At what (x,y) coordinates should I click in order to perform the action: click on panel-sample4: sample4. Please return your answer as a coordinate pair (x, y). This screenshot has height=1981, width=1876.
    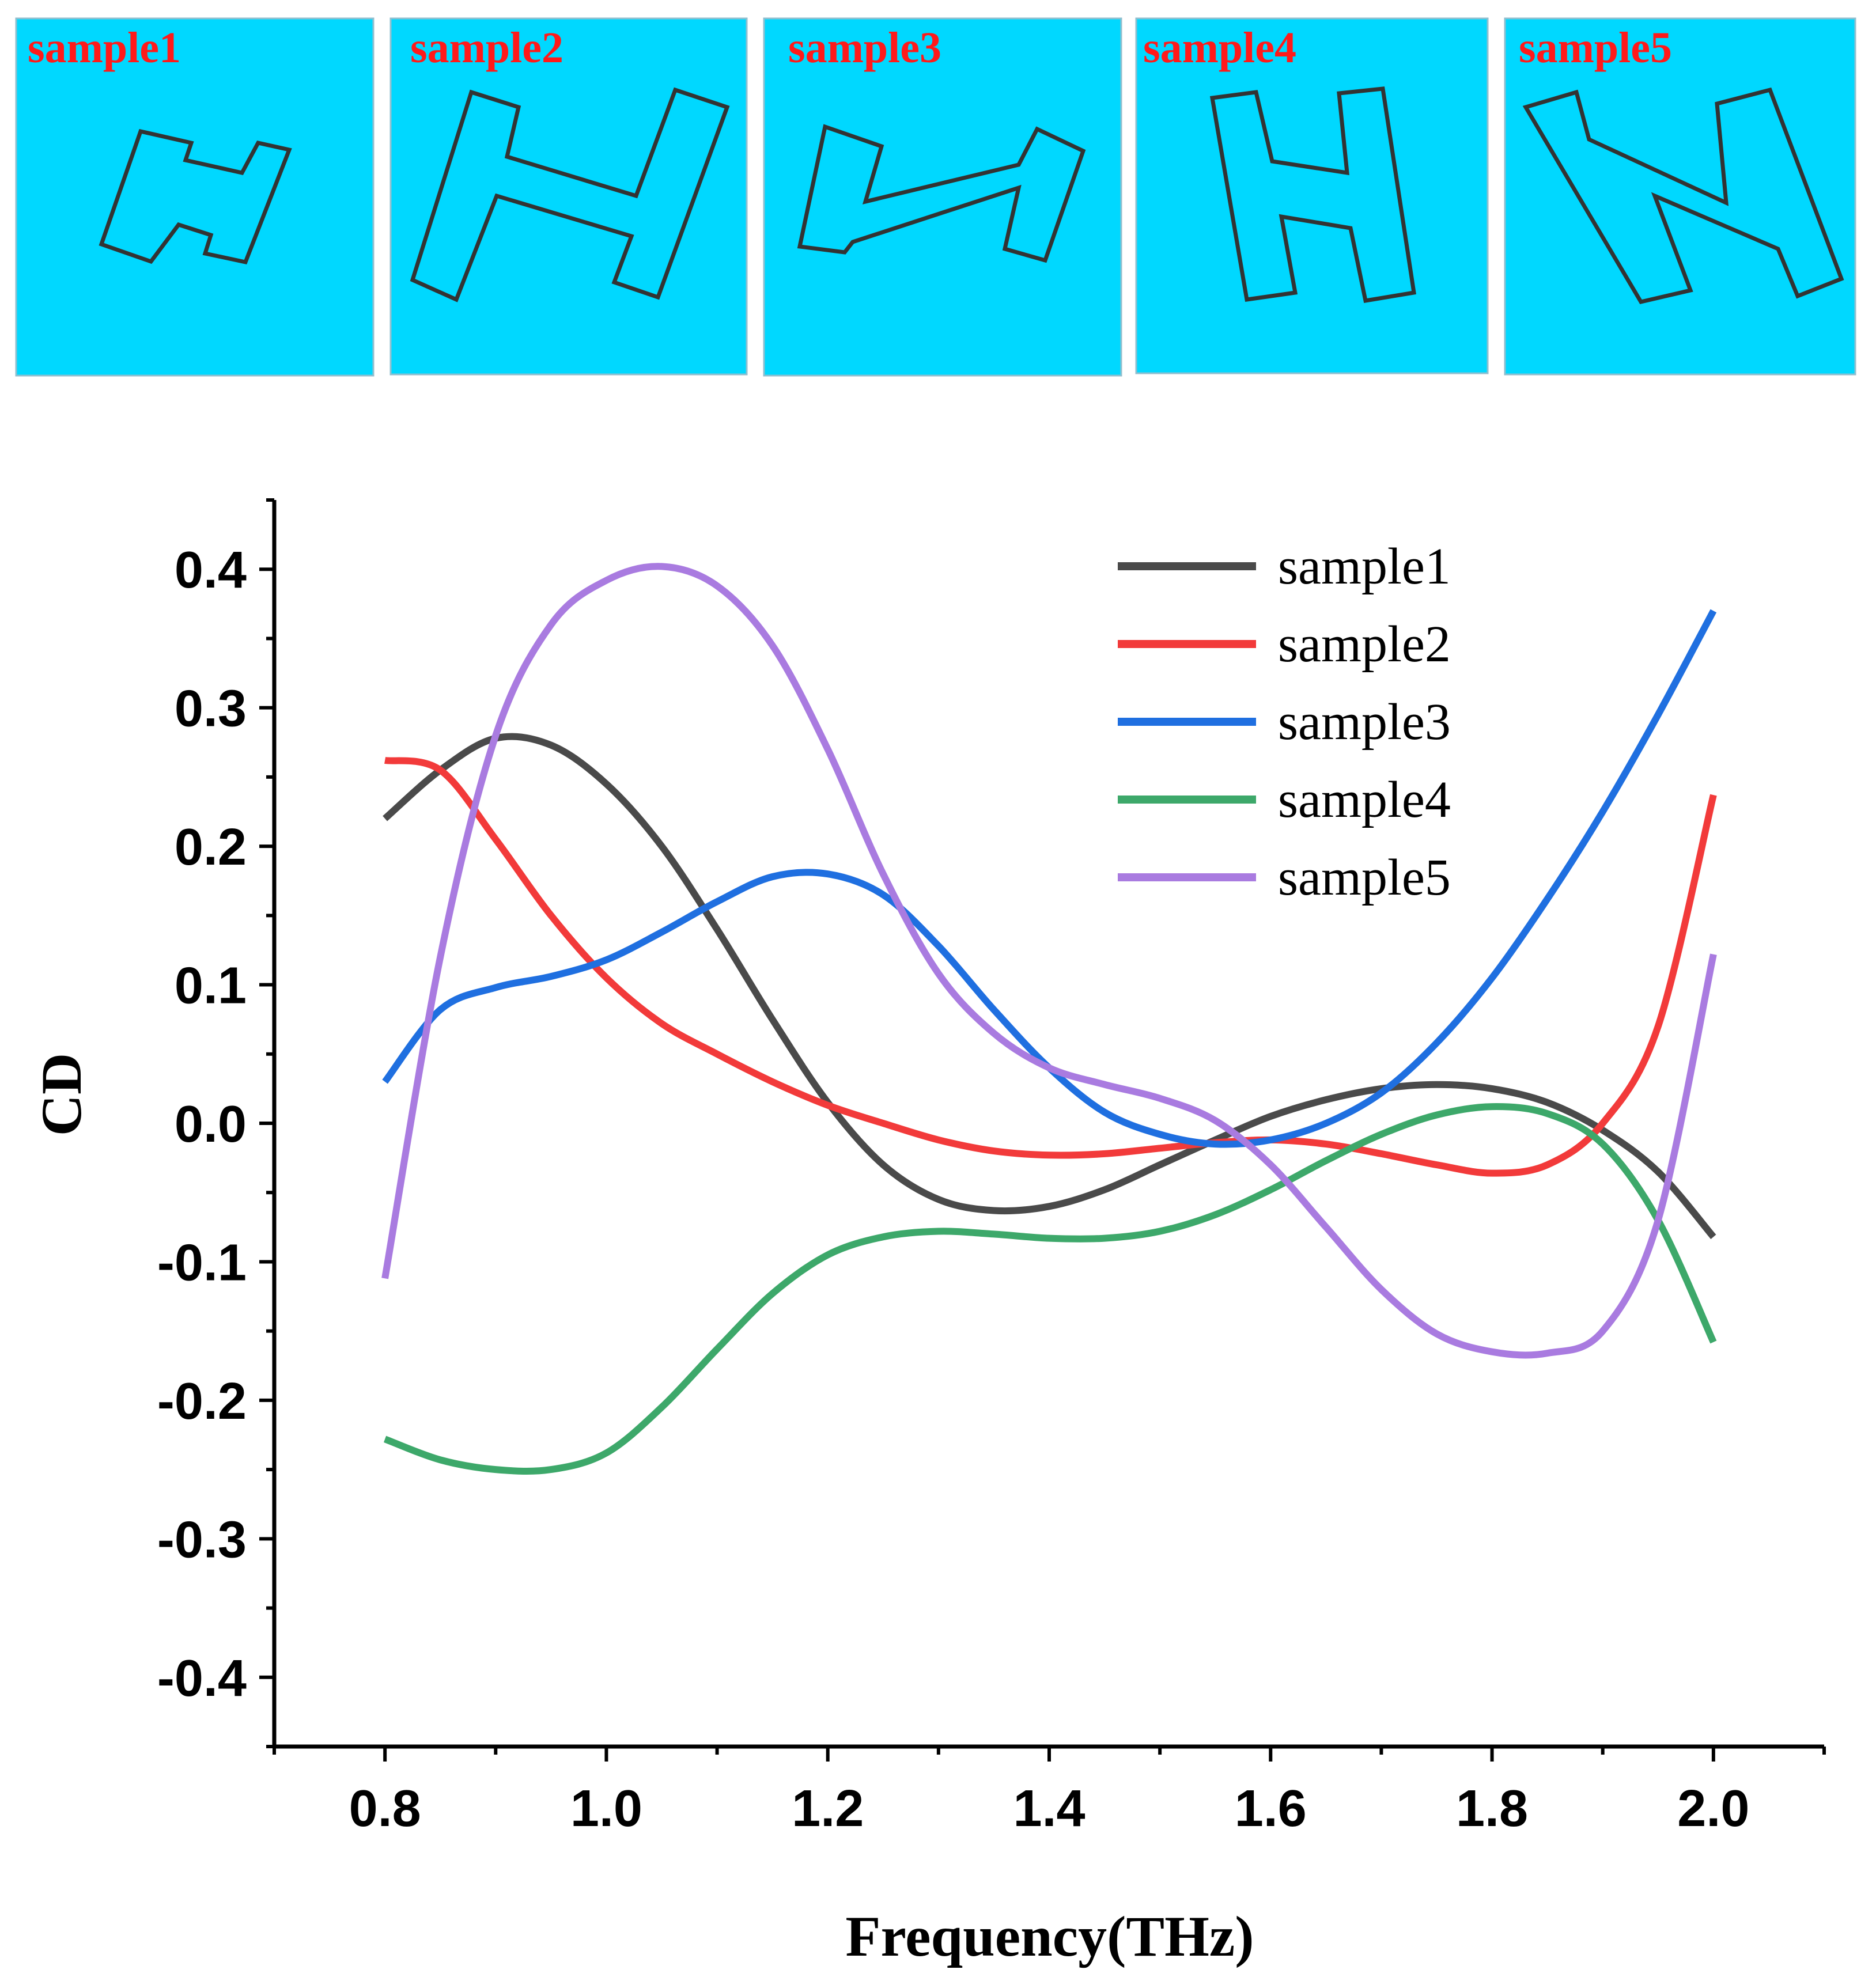
    Looking at the image, I should click on (1312, 195).